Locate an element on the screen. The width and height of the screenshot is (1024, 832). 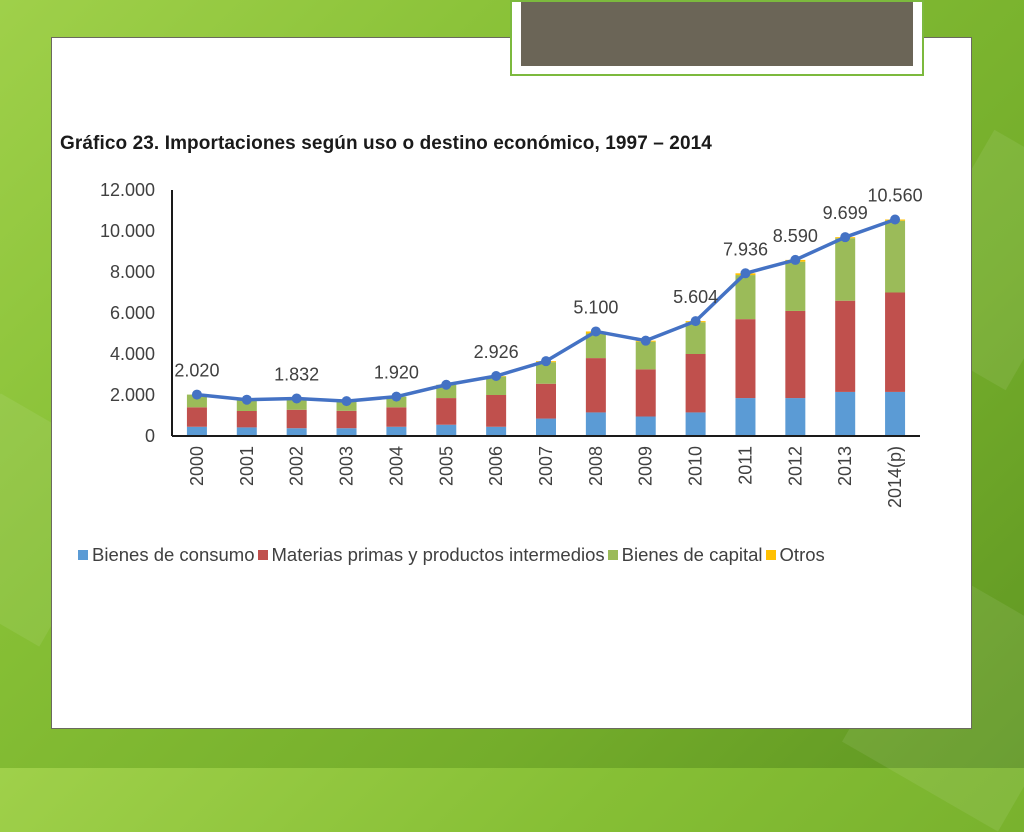
data-label: 2.020 is located at coordinates (196, 371).